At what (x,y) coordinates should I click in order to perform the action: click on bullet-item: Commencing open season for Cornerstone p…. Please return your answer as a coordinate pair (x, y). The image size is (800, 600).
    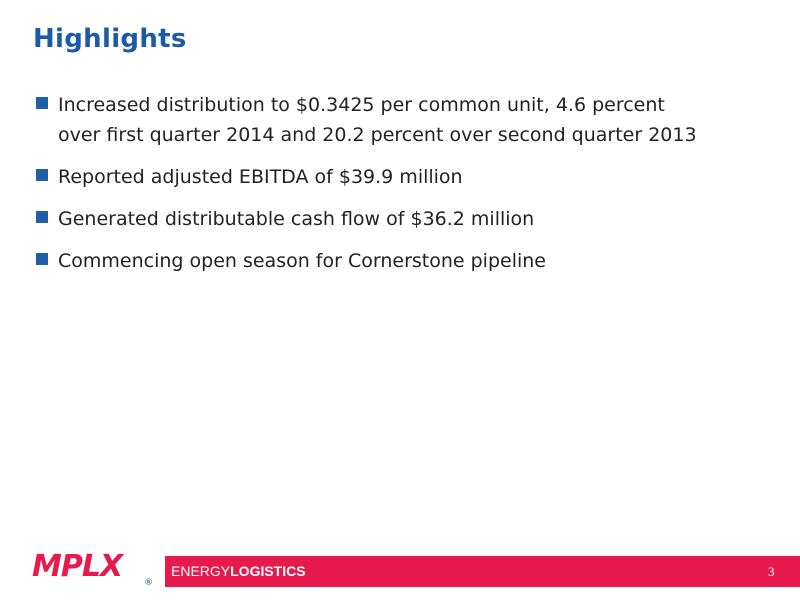
    Looking at the image, I should click on (406, 261).